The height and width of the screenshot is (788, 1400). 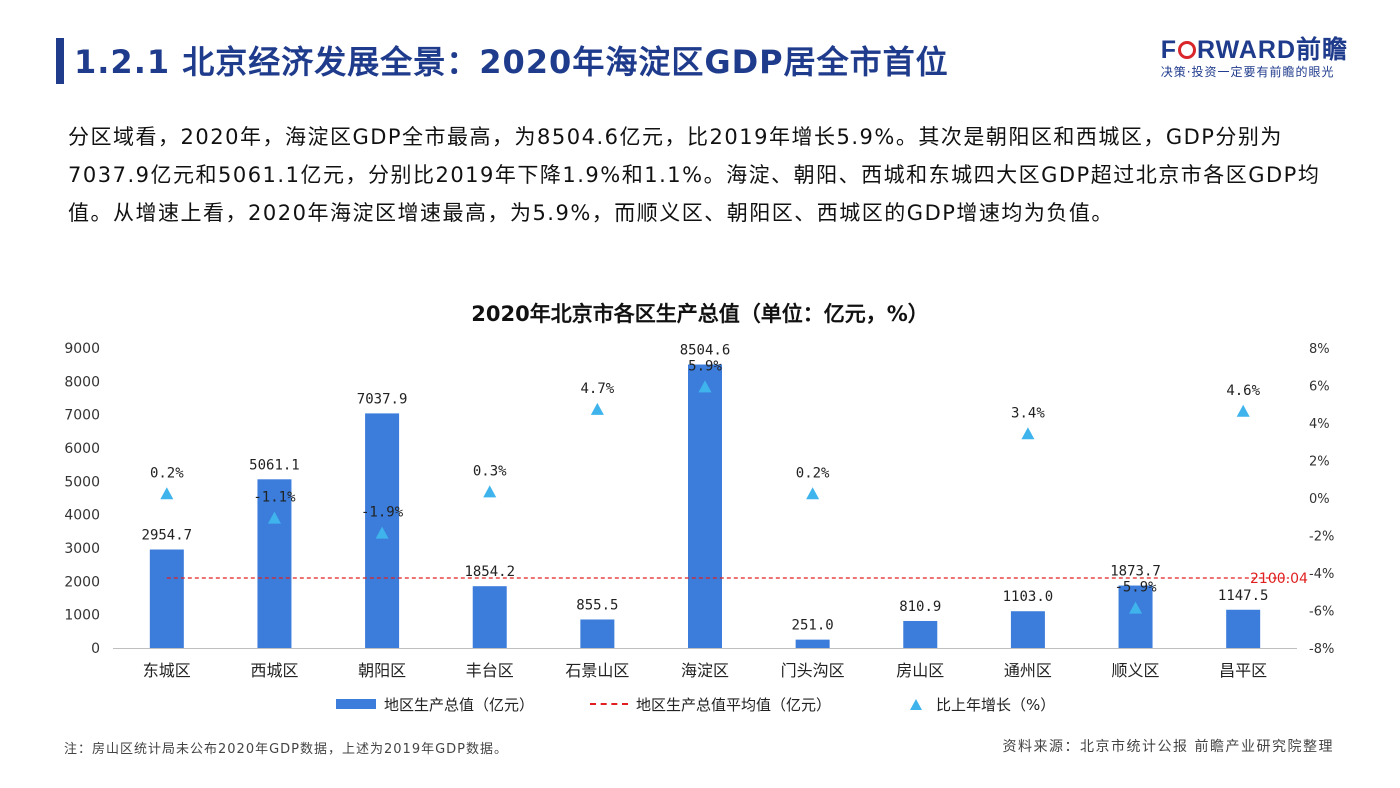 I want to click on y-left-tick-label: 7000, so click(x=82, y=416).